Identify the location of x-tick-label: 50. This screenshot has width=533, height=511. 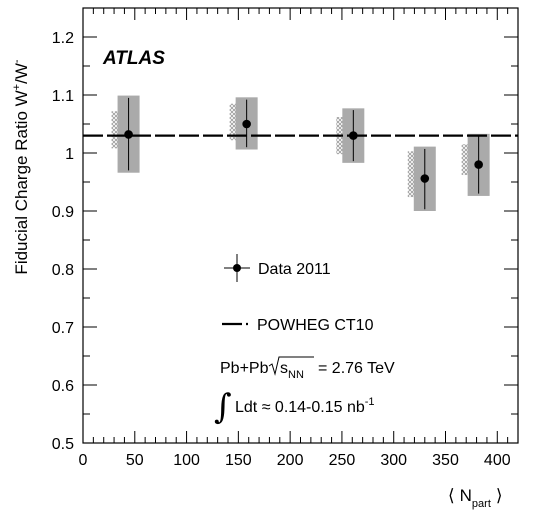
(135, 460).